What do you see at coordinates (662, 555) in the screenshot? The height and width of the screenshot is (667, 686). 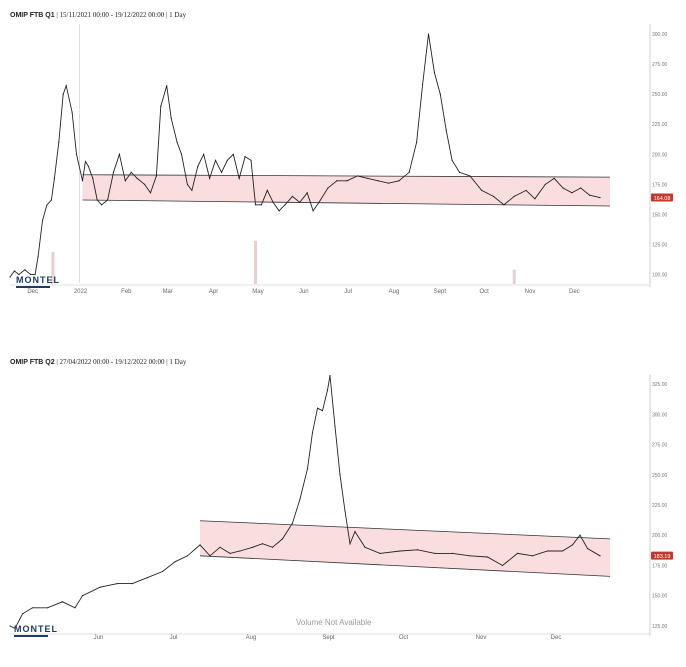 I see `chart2-last-value-badge` at bounding box center [662, 555].